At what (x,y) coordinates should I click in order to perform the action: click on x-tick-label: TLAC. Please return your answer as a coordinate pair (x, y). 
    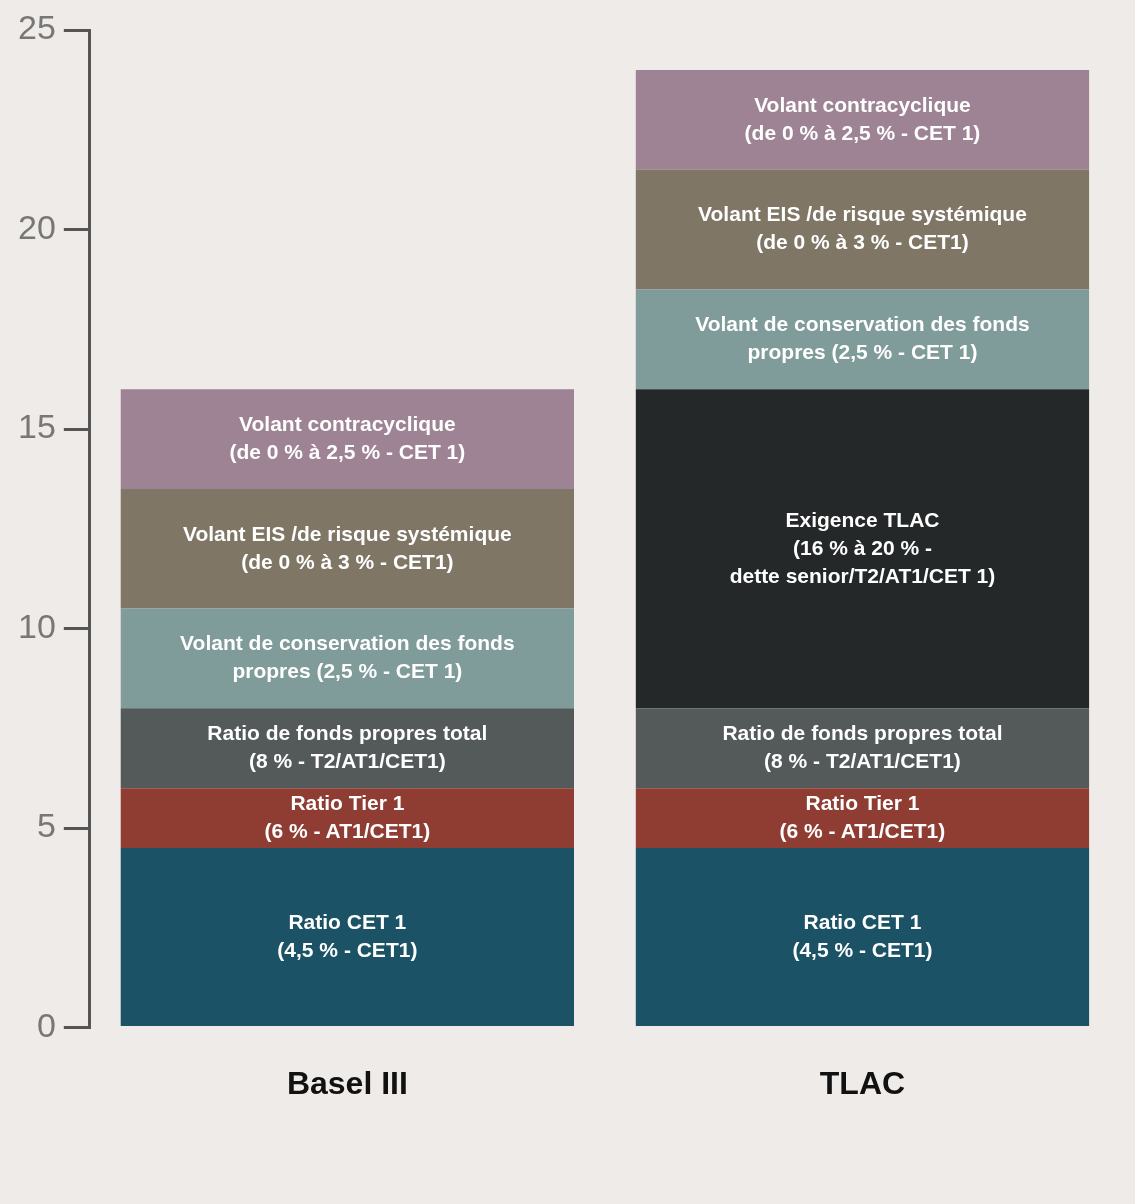
    Looking at the image, I should click on (862, 1082).